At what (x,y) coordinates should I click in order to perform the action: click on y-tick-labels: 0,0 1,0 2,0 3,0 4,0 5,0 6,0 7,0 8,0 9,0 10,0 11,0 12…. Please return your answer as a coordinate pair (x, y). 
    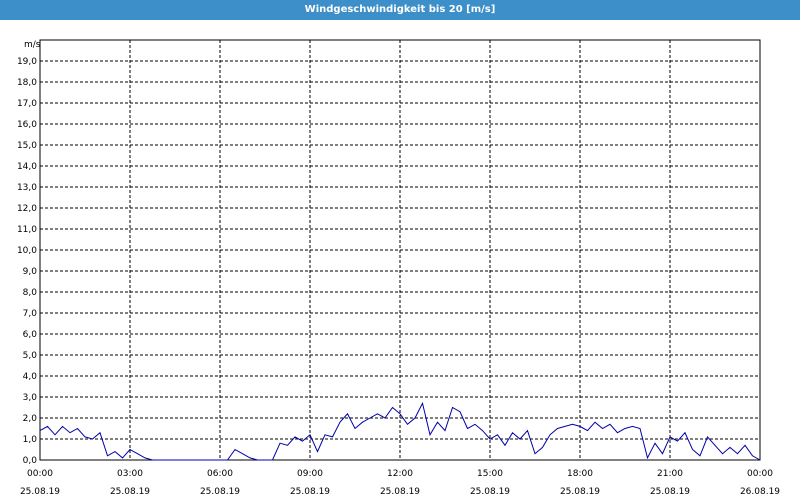
    Looking at the image, I should click on (27, 261).